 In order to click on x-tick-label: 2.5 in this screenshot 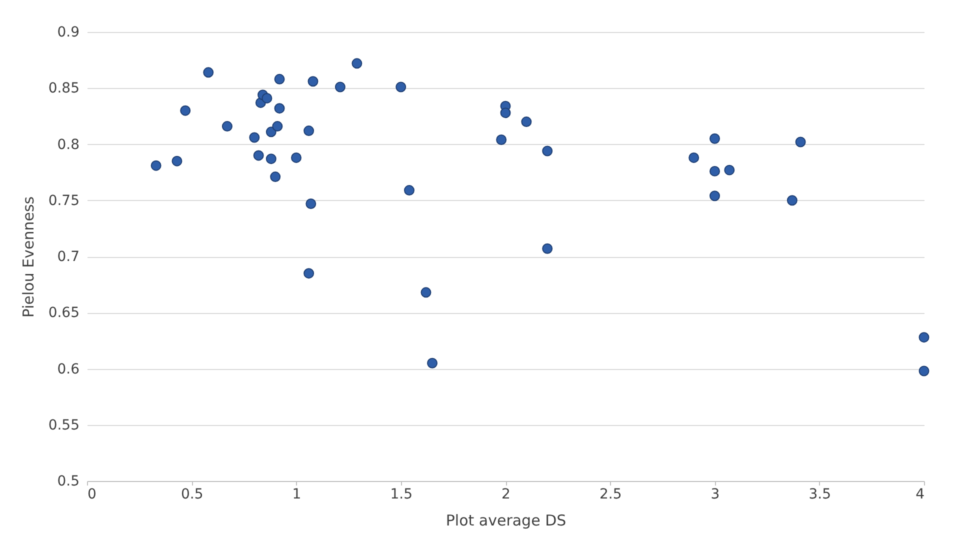, I will do `click(610, 494)`.